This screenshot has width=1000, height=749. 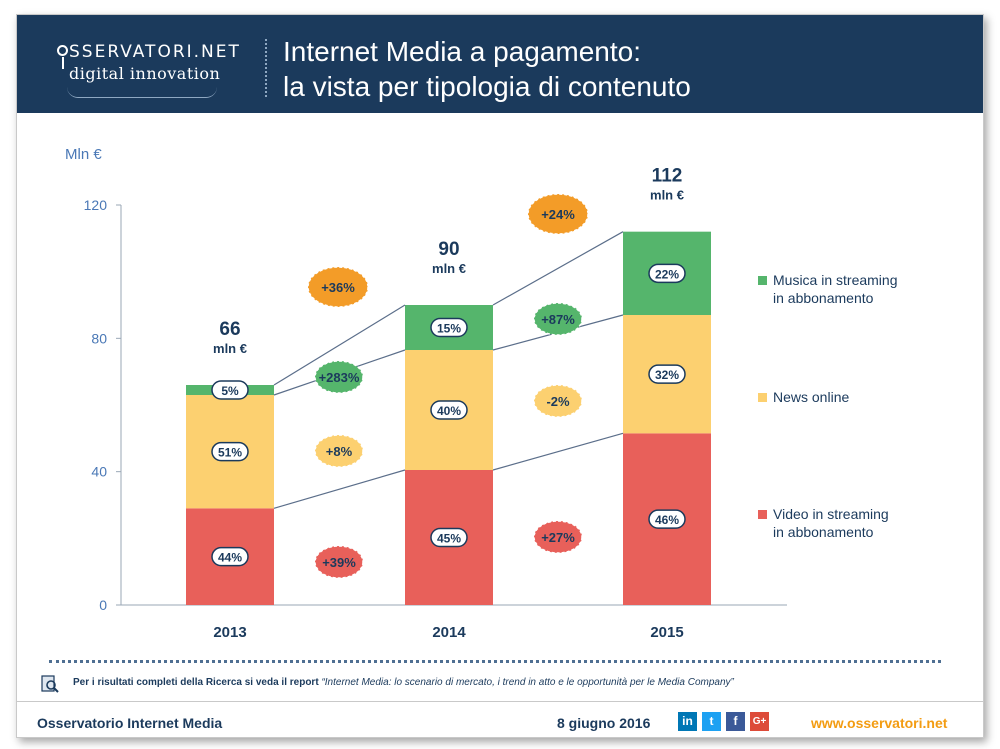 What do you see at coordinates (99, 338) in the screenshot?
I see `y-tick-label: 80` at bounding box center [99, 338].